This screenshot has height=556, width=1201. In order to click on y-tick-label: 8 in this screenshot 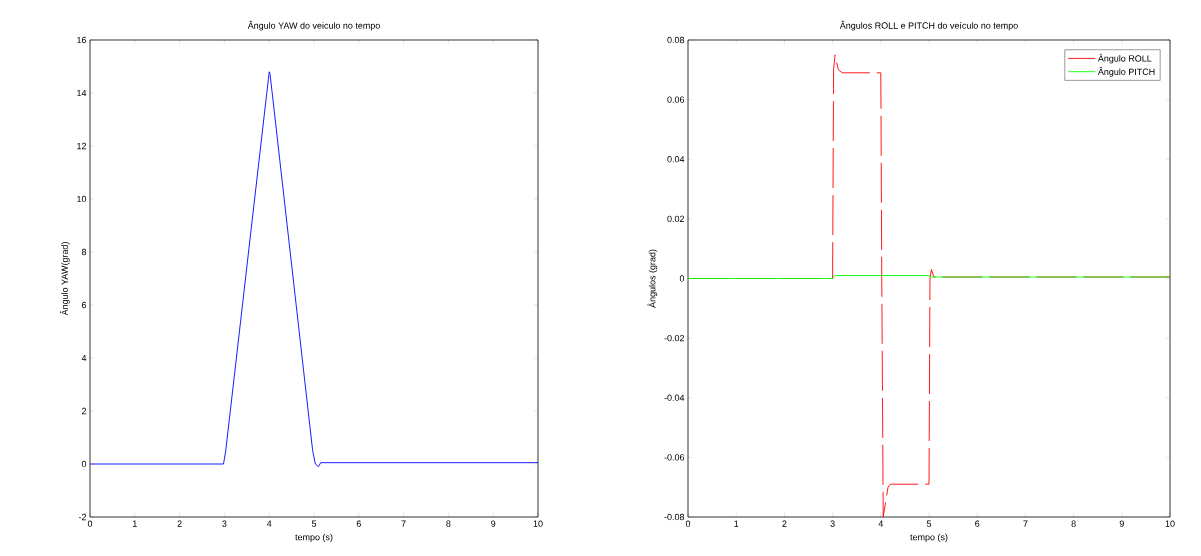, I will do `click(84, 252)`.